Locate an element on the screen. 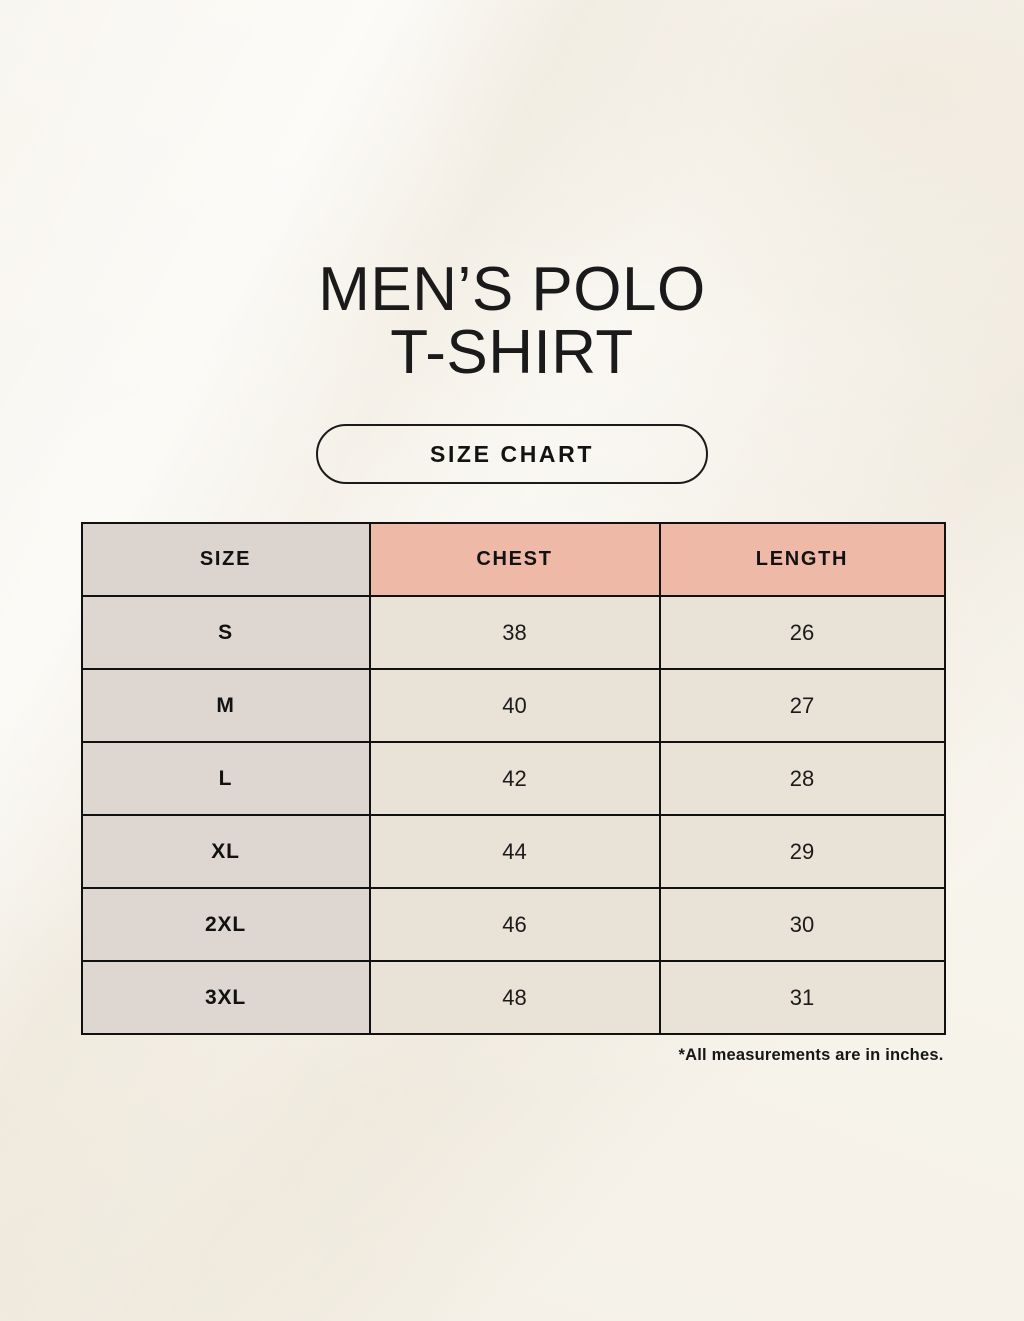 Image resolution: width=1024 pixels, height=1321 pixels. cell-size: M is located at coordinates (225, 705).